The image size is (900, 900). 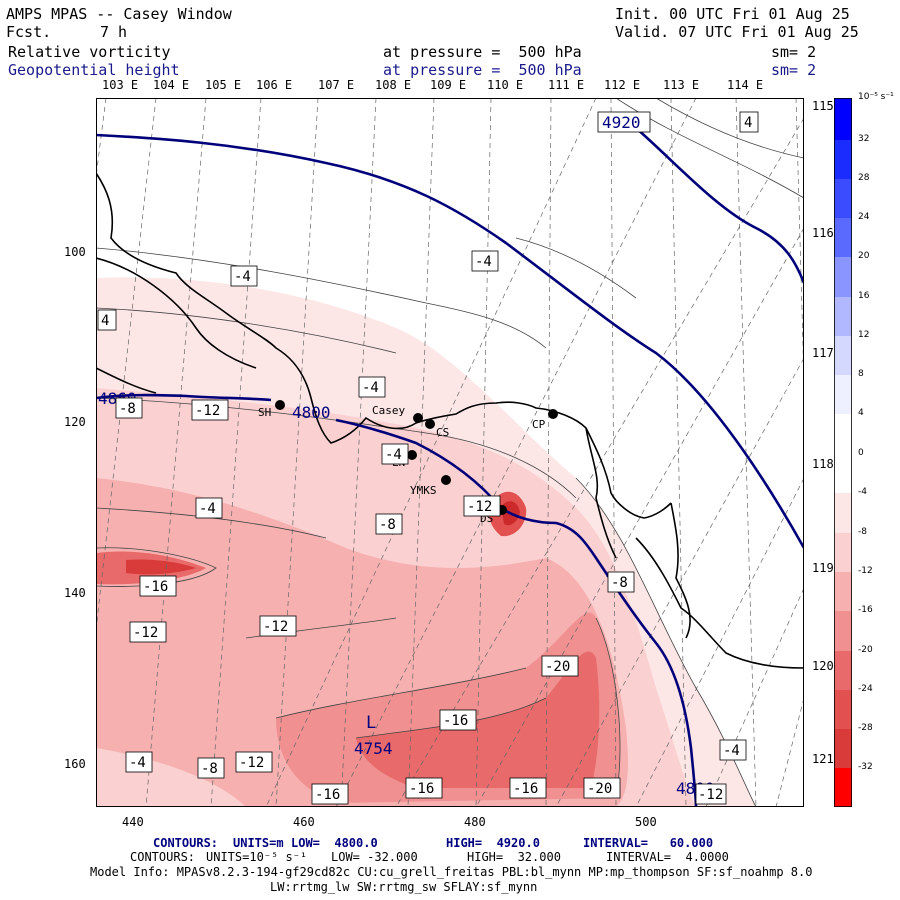 I want to click on lon-label: 111 E, so click(x=566, y=85).